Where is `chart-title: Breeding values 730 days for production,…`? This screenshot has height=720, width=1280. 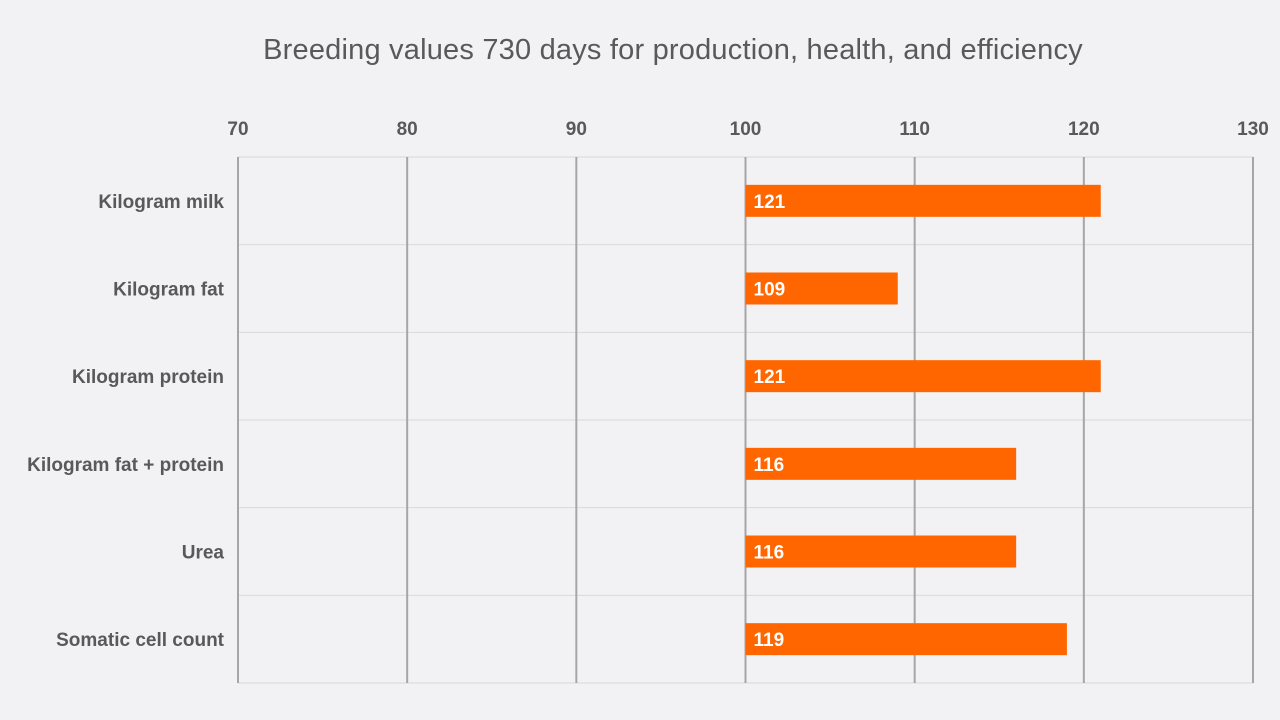
chart-title: Breeding values 730 days for production,… is located at coordinates (673, 50).